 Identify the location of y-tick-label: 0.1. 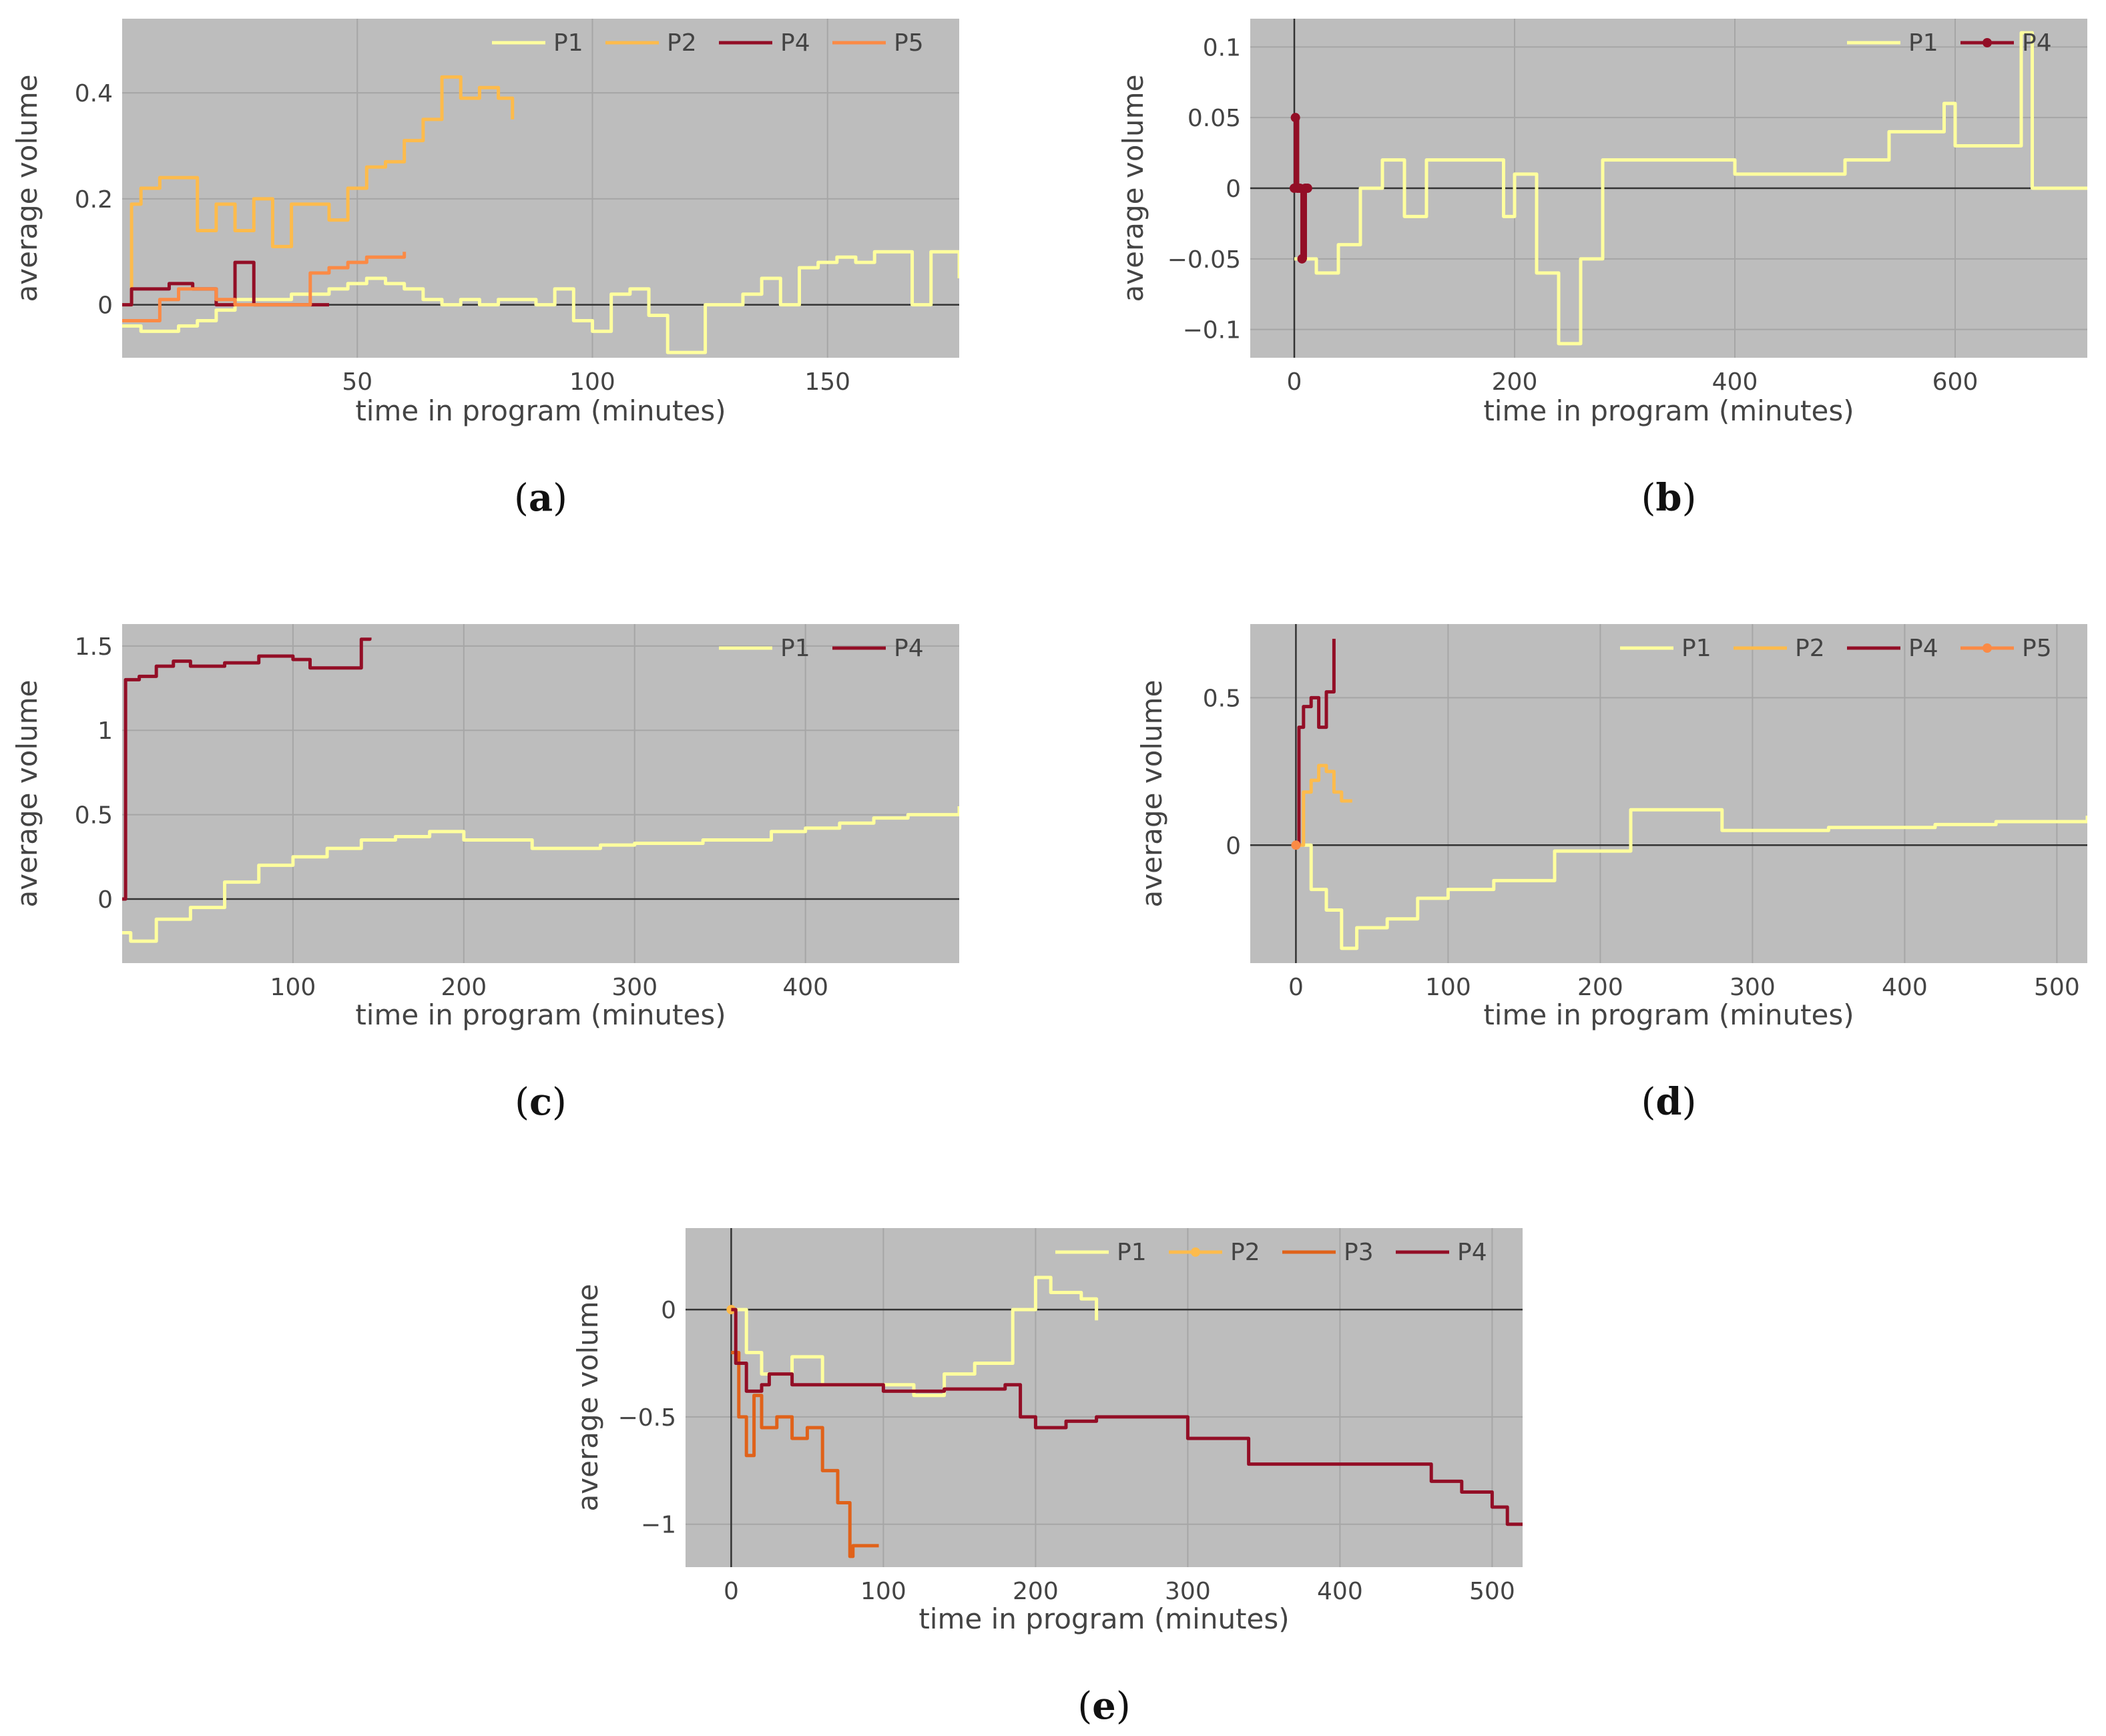
(1222, 48).